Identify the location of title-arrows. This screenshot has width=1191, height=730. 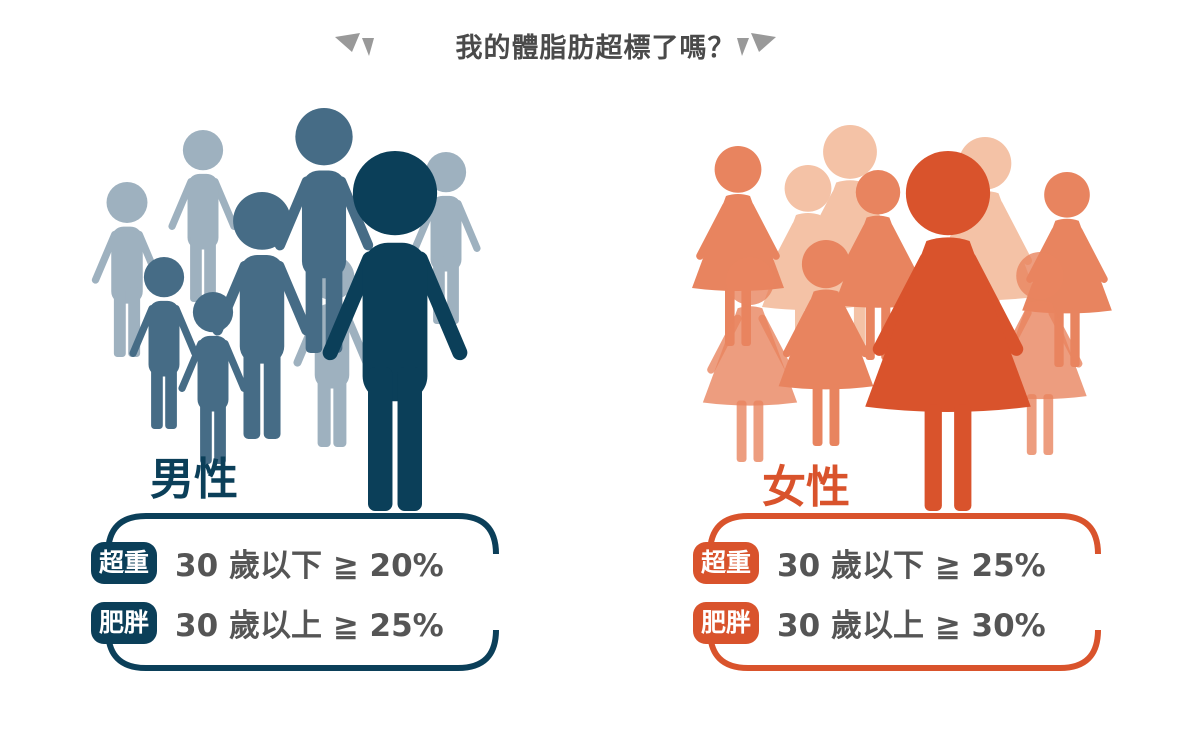
(555, 44).